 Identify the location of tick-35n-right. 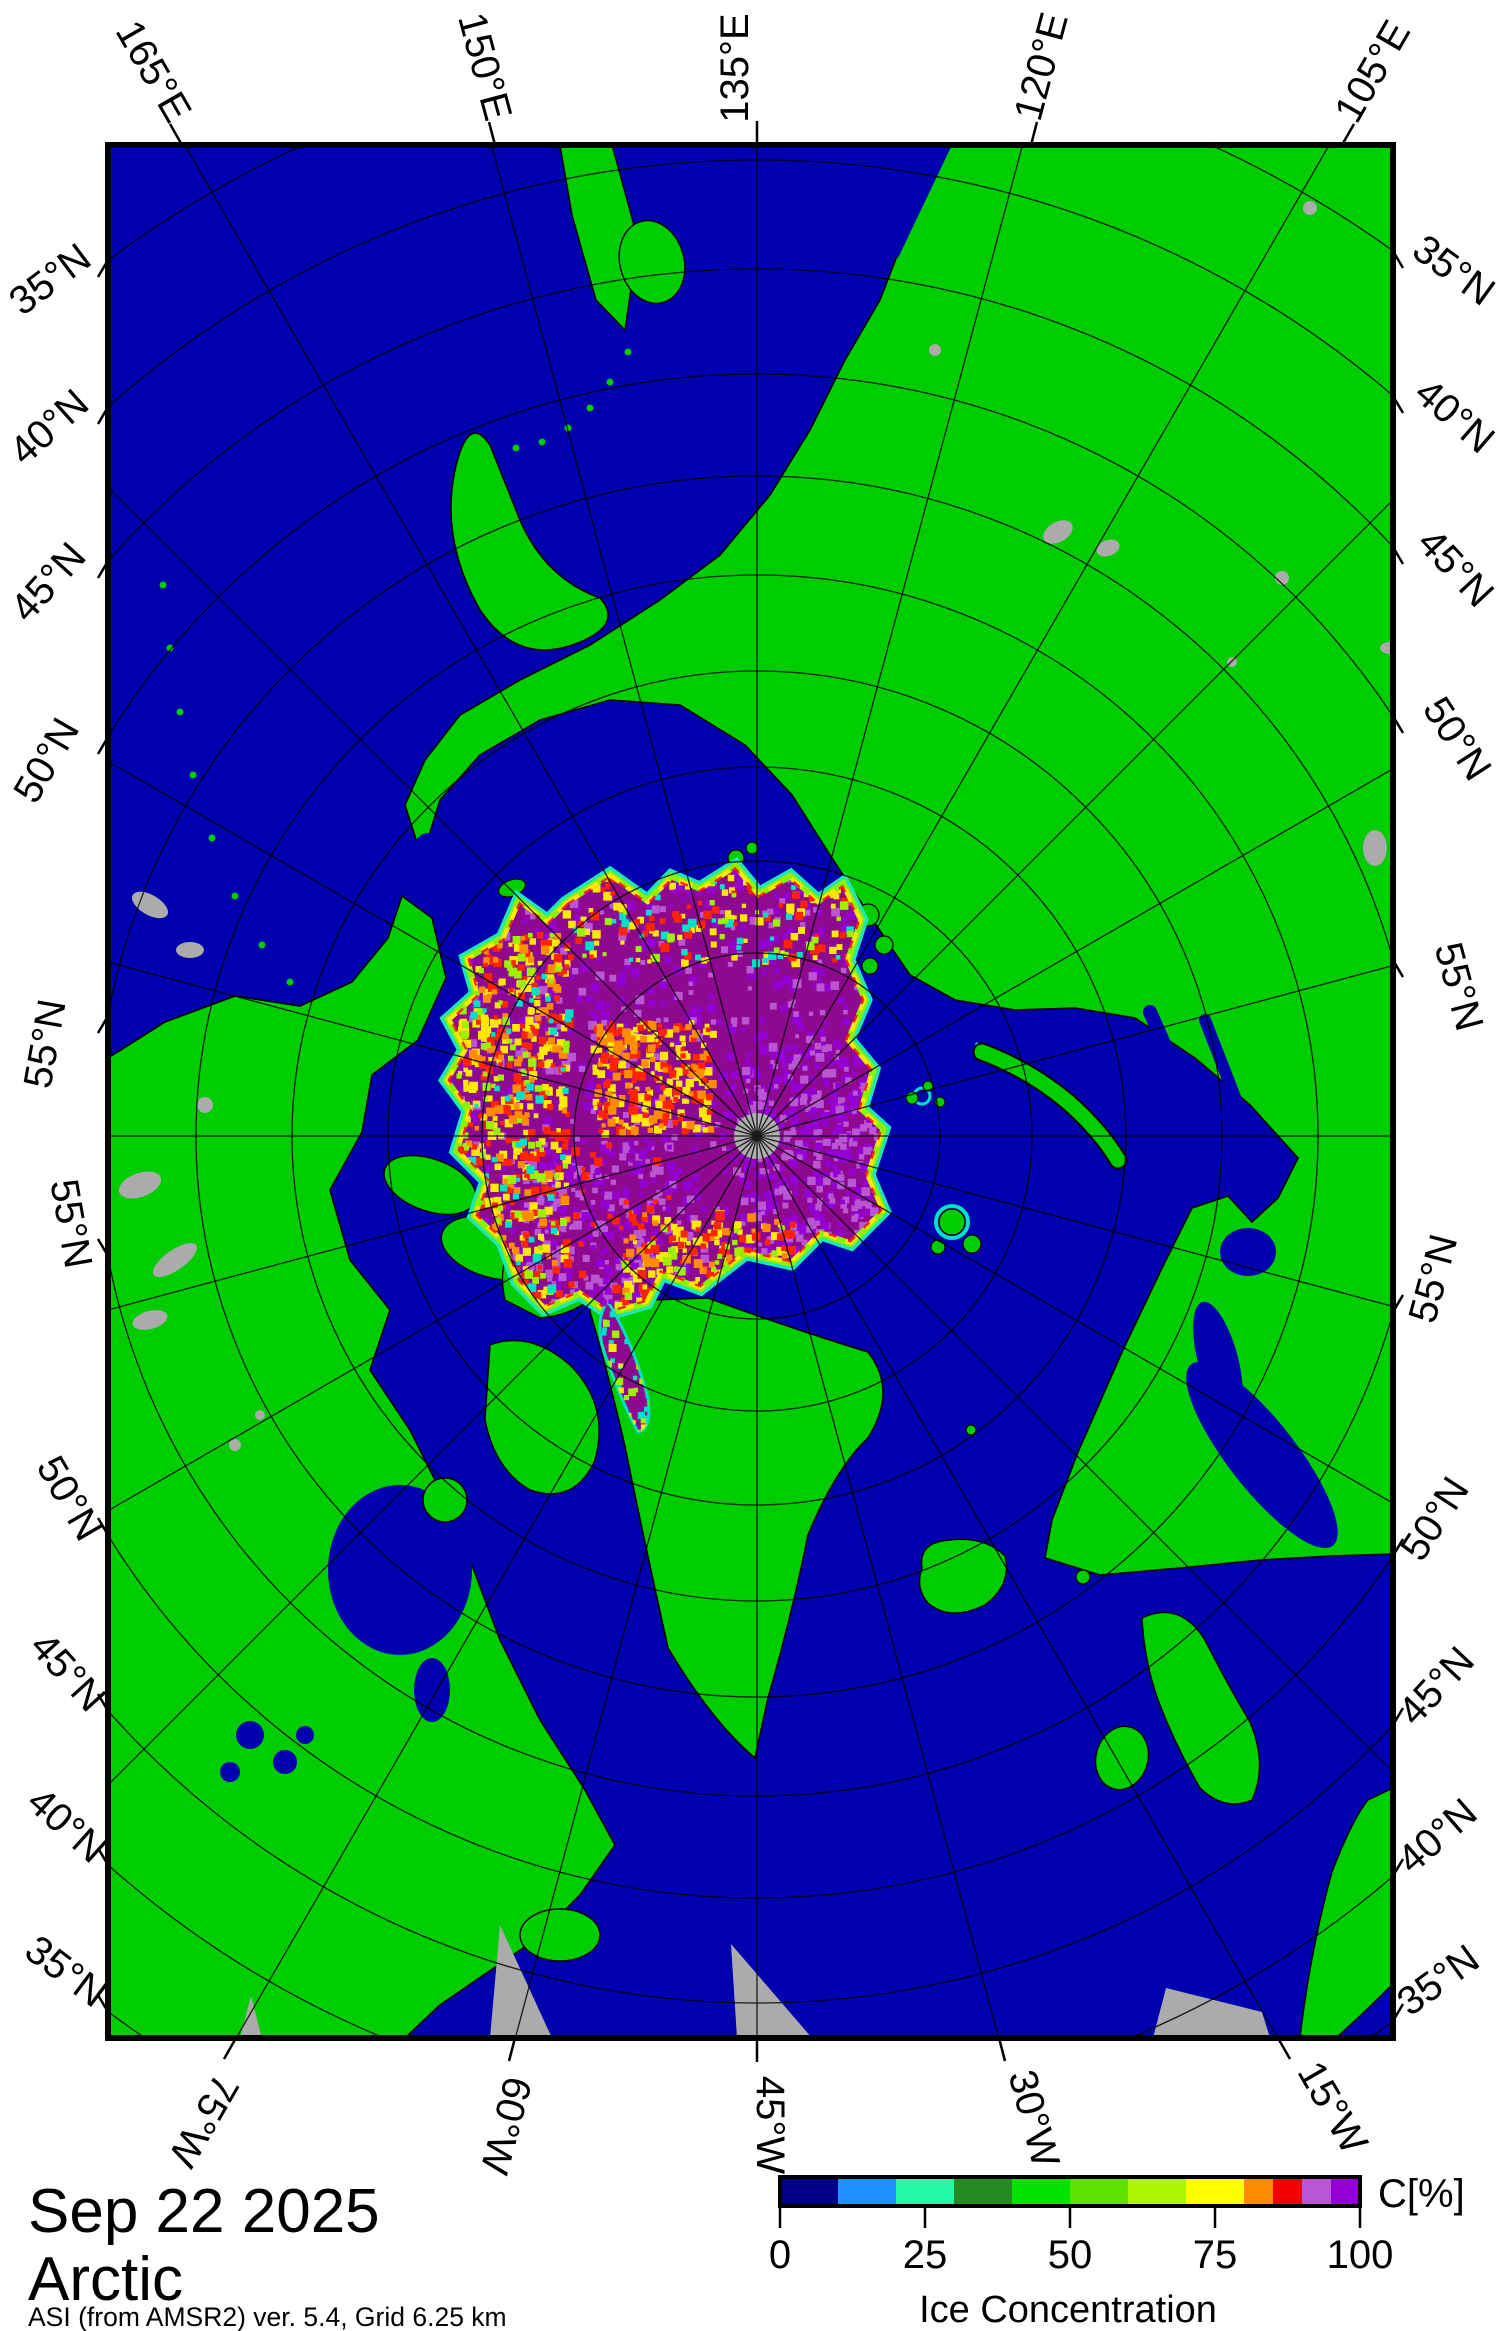
(1398, 2012).